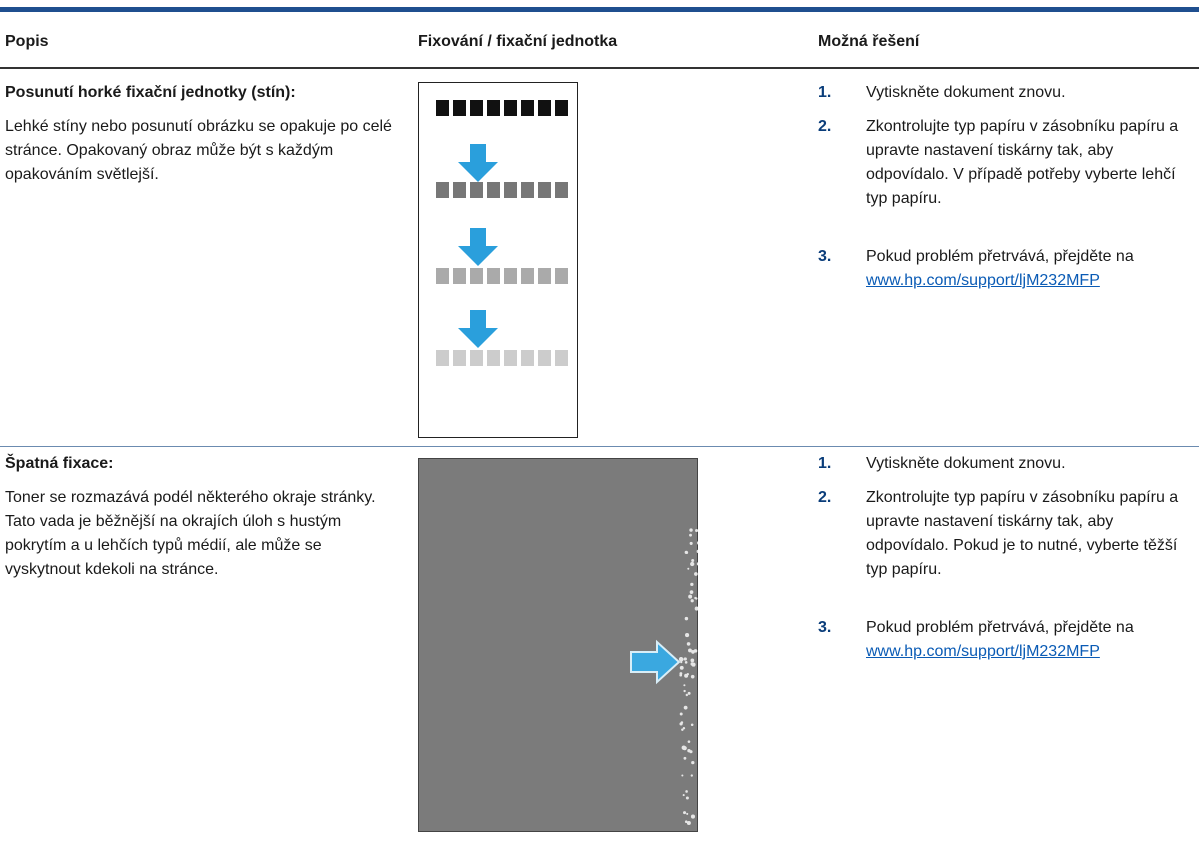 This screenshot has width=1199, height=842. Describe the element at coordinates (59, 463) in the screenshot. I see `row-title: Špatná fixace:` at that location.